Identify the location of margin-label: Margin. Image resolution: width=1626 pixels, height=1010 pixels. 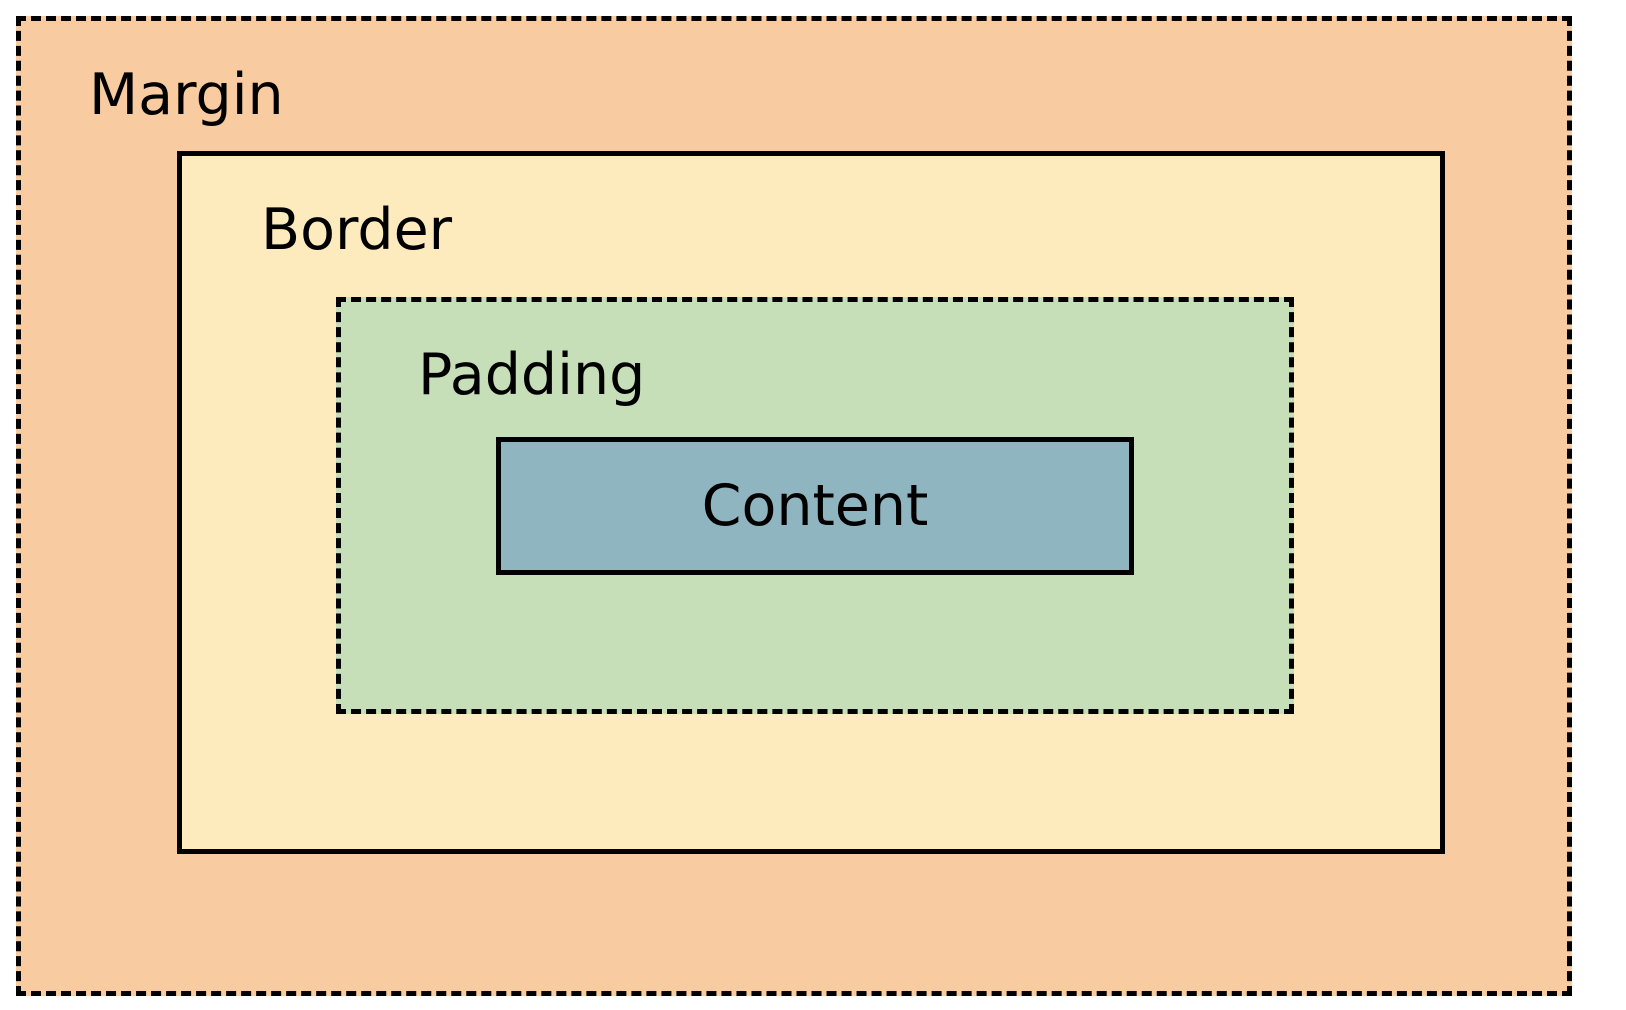
(186, 95).